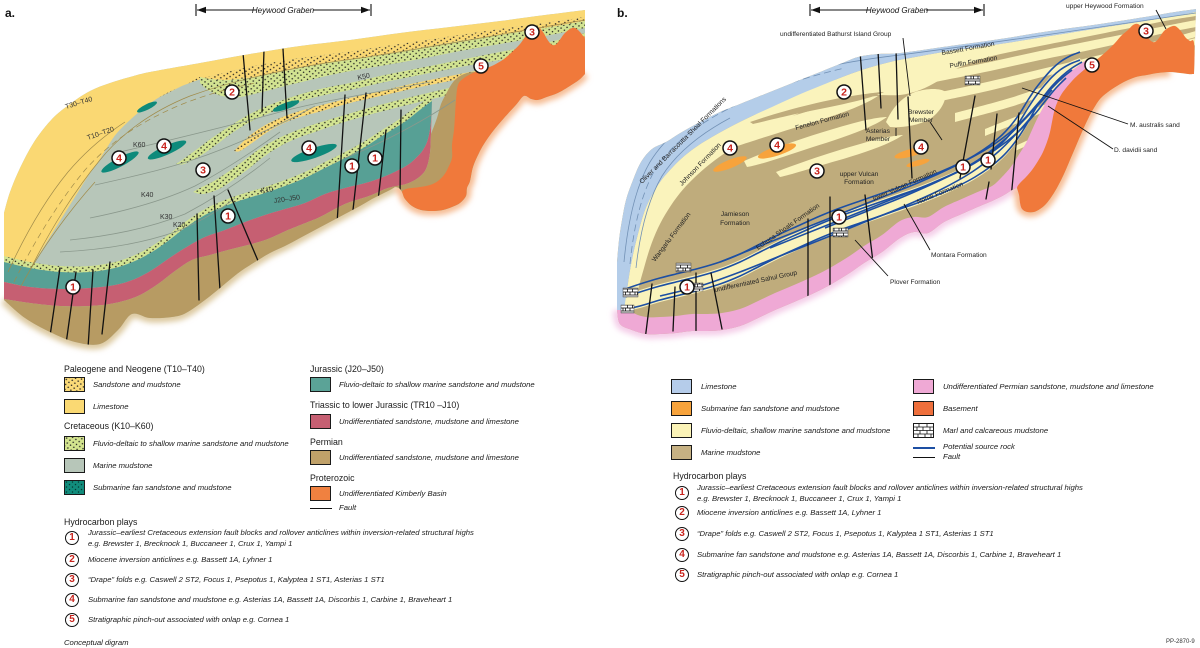  What do you see at coordinates (878, 131) in the screenshot?
I see `svg-text: Asterias` at bounding box center [878, 131].